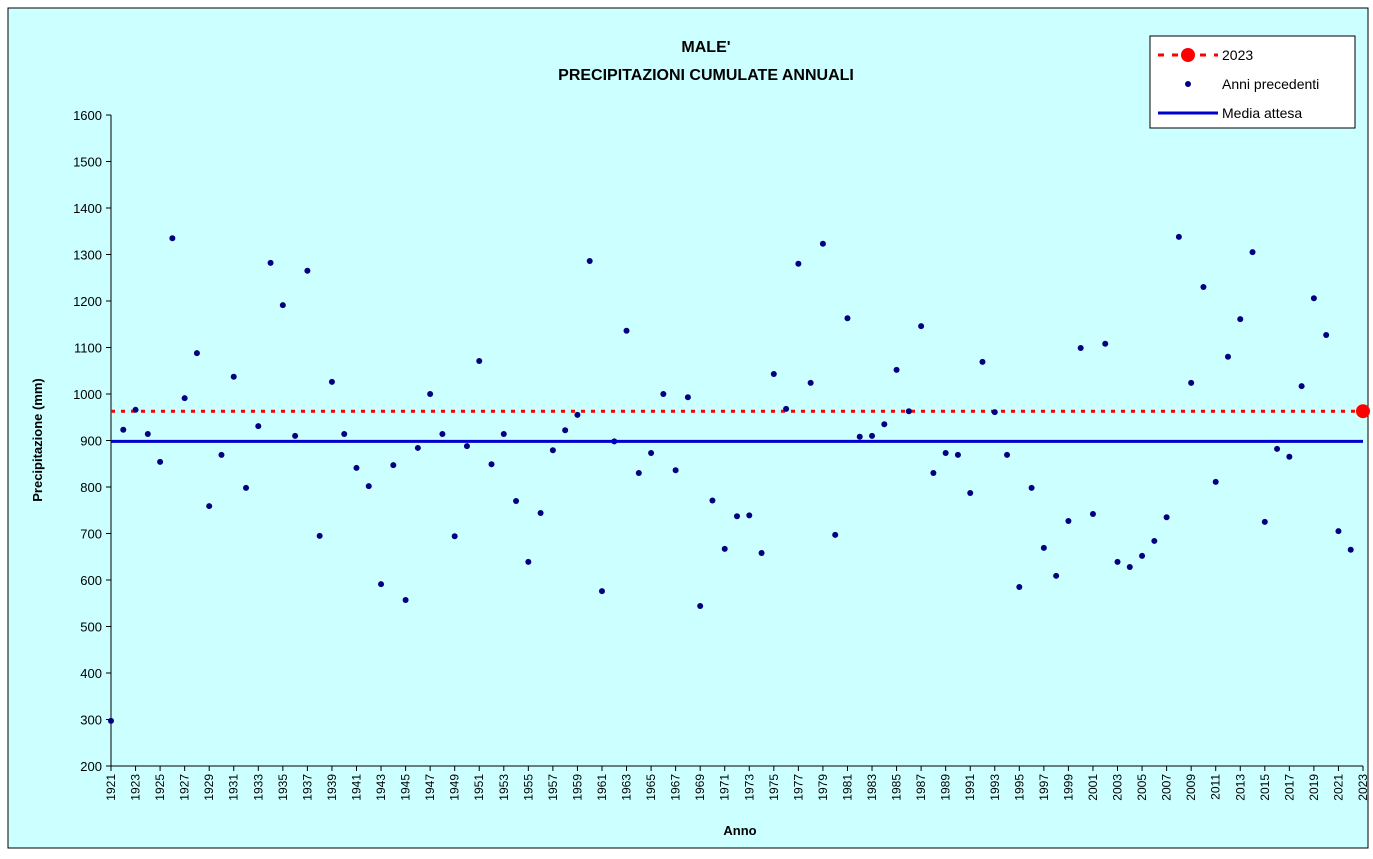 The height and width of the screenshot is (859, 1373). What do you see at coordinates (356, 787) in the screenshot?
I see `x-tick-label: 1941` at bounding box center [356, 787].